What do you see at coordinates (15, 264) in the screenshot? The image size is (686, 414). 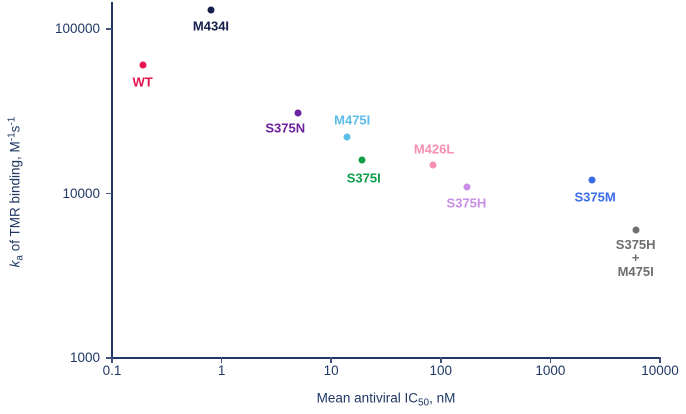 I see `y-axis-title-k: k` at bounding box center [15, 264].